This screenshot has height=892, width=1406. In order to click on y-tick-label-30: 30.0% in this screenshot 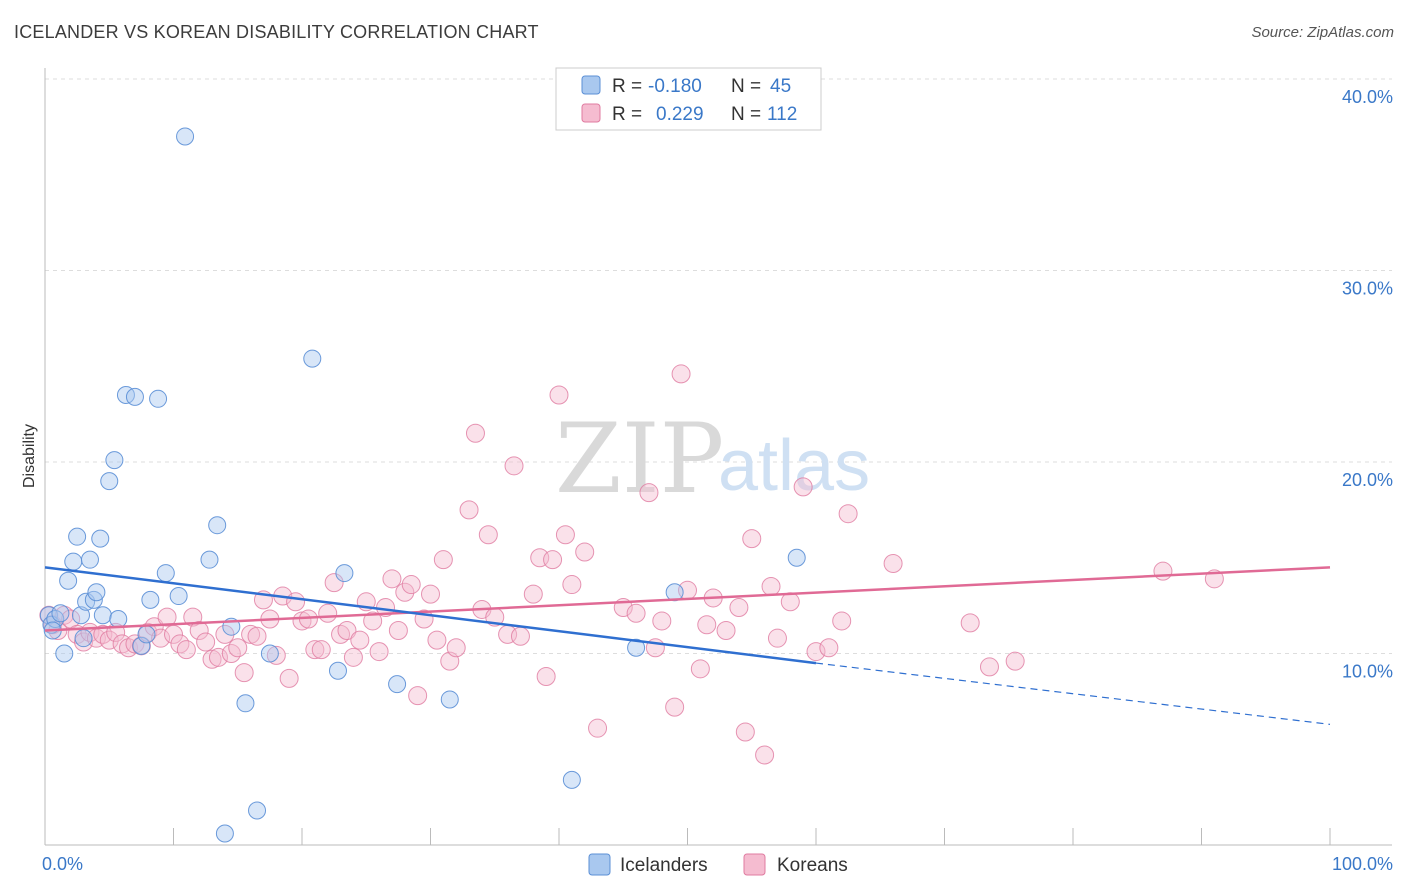, I will do `click(1367, 289)`.